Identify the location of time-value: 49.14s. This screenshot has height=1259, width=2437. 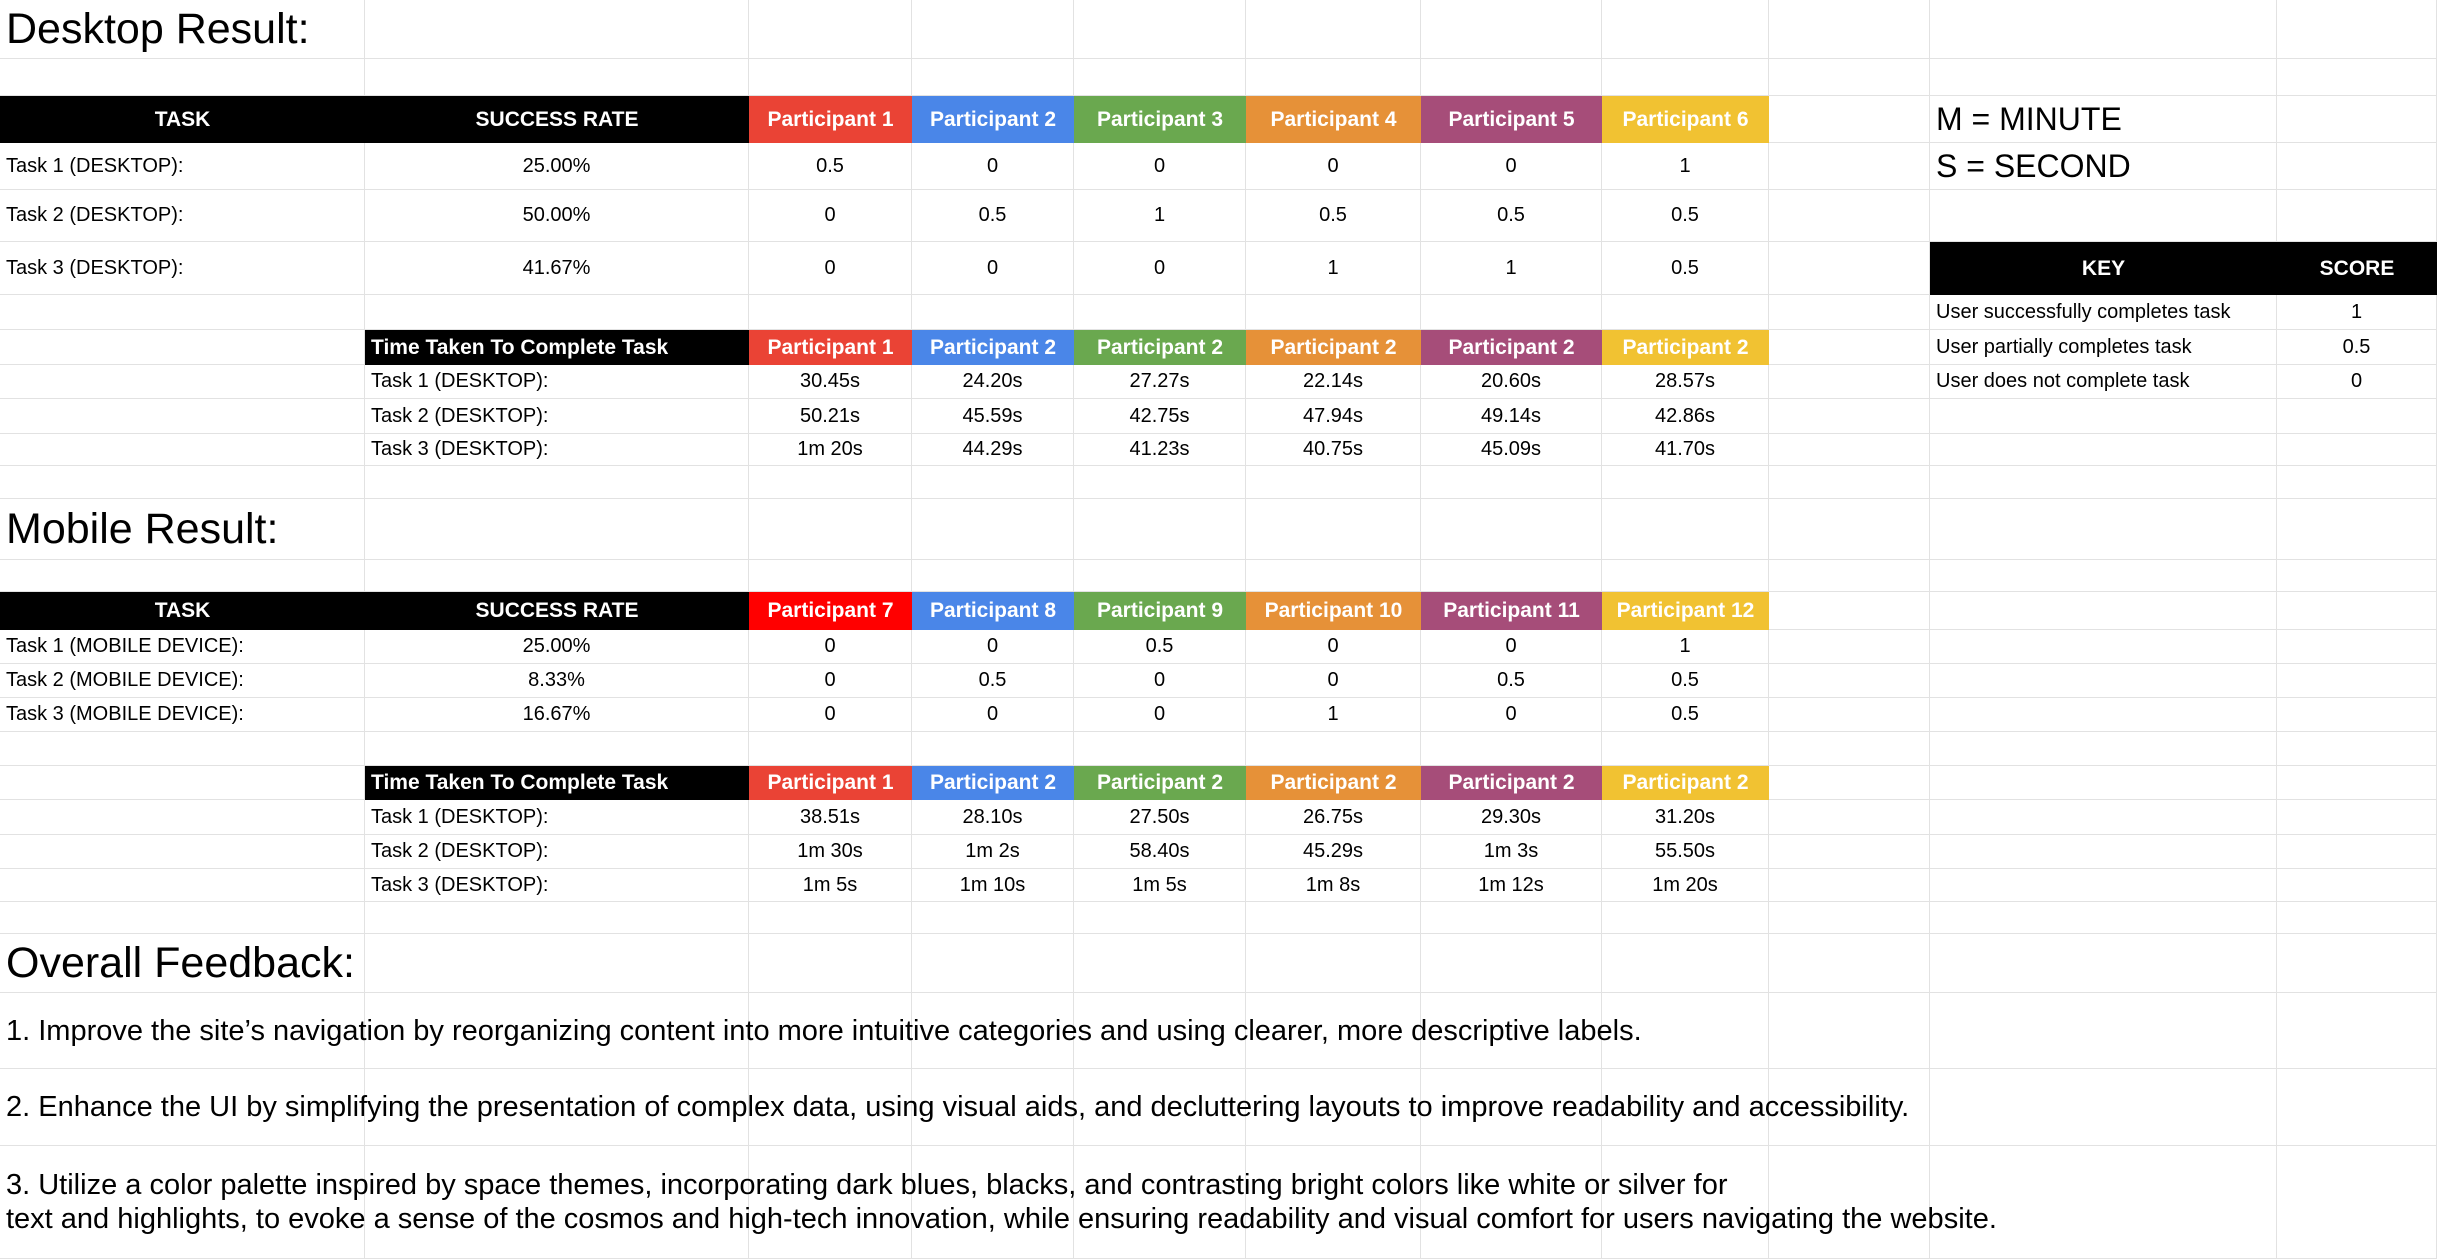
(1511, 416).